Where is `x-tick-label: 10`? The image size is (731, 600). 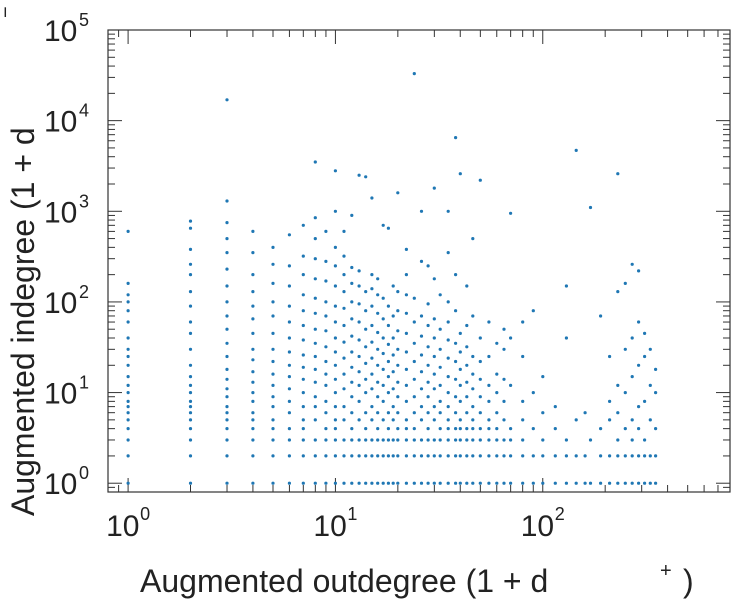
x-tick-label: 10 is located at coordinates (329, 526).